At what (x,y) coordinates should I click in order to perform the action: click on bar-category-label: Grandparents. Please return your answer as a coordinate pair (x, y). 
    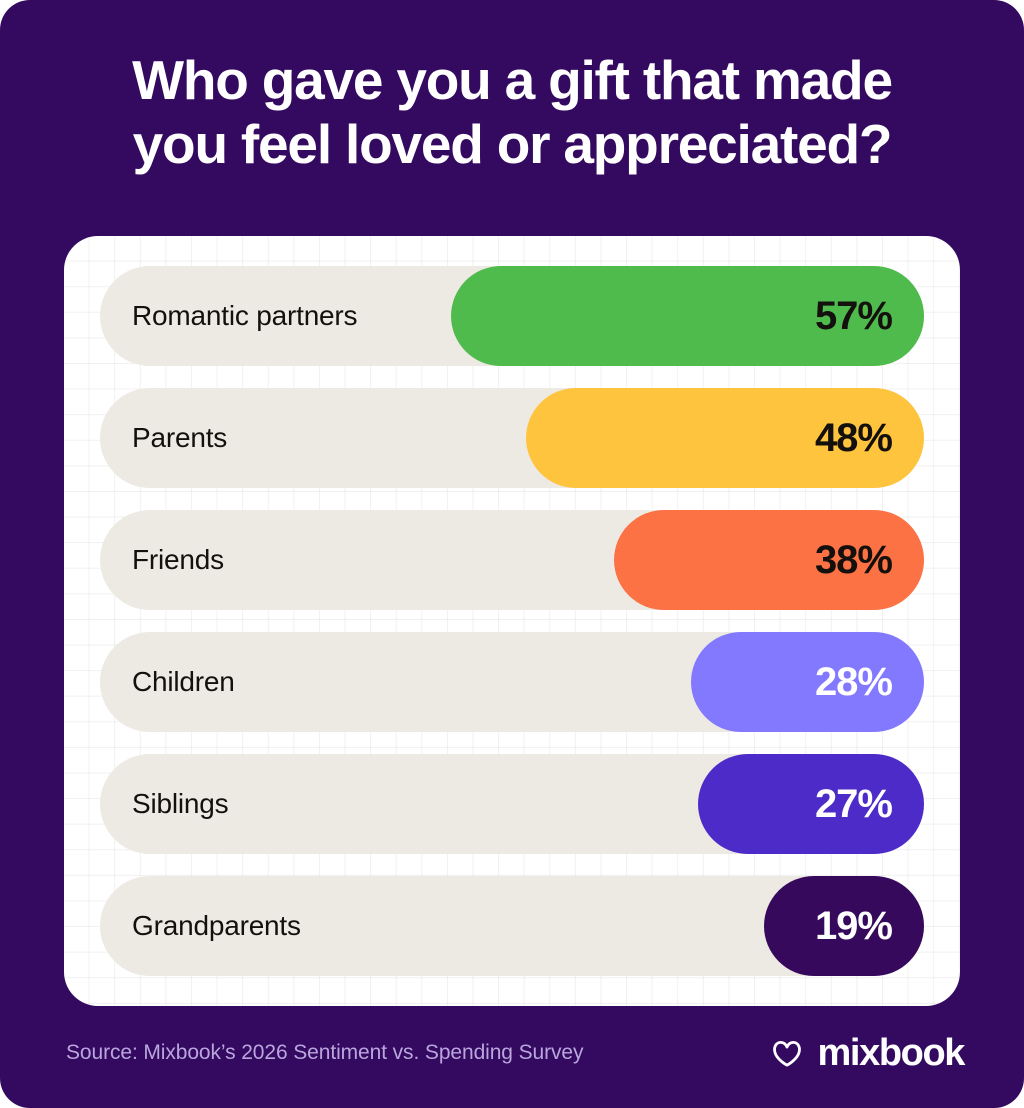
    Looking at the image, I should click on (216, 925).